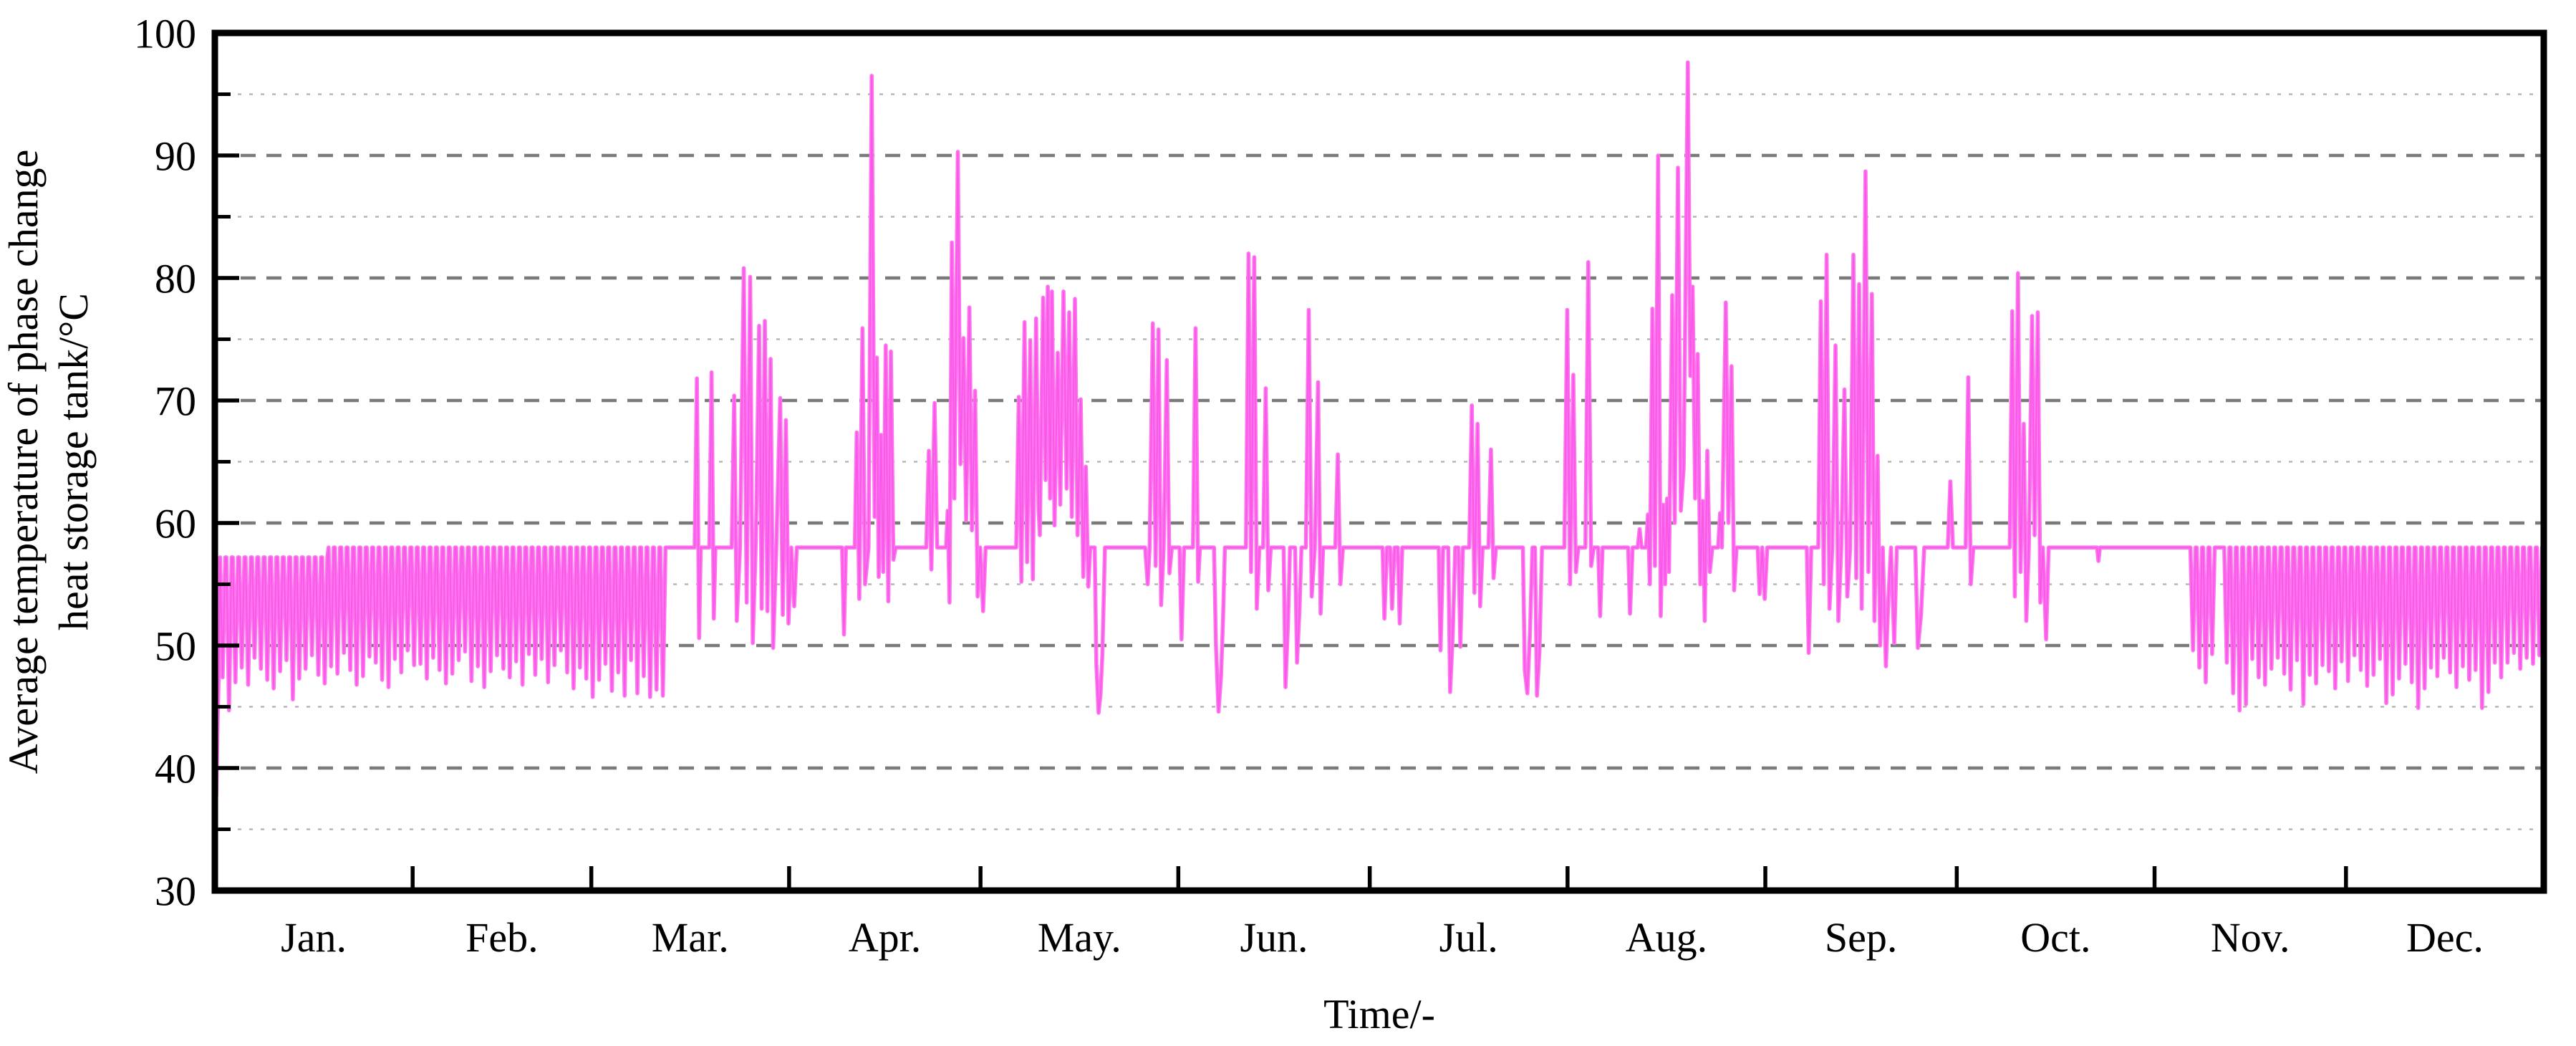  I want to click on y-axis-title-line1: Average temperature of phase change, so click(24, 462).